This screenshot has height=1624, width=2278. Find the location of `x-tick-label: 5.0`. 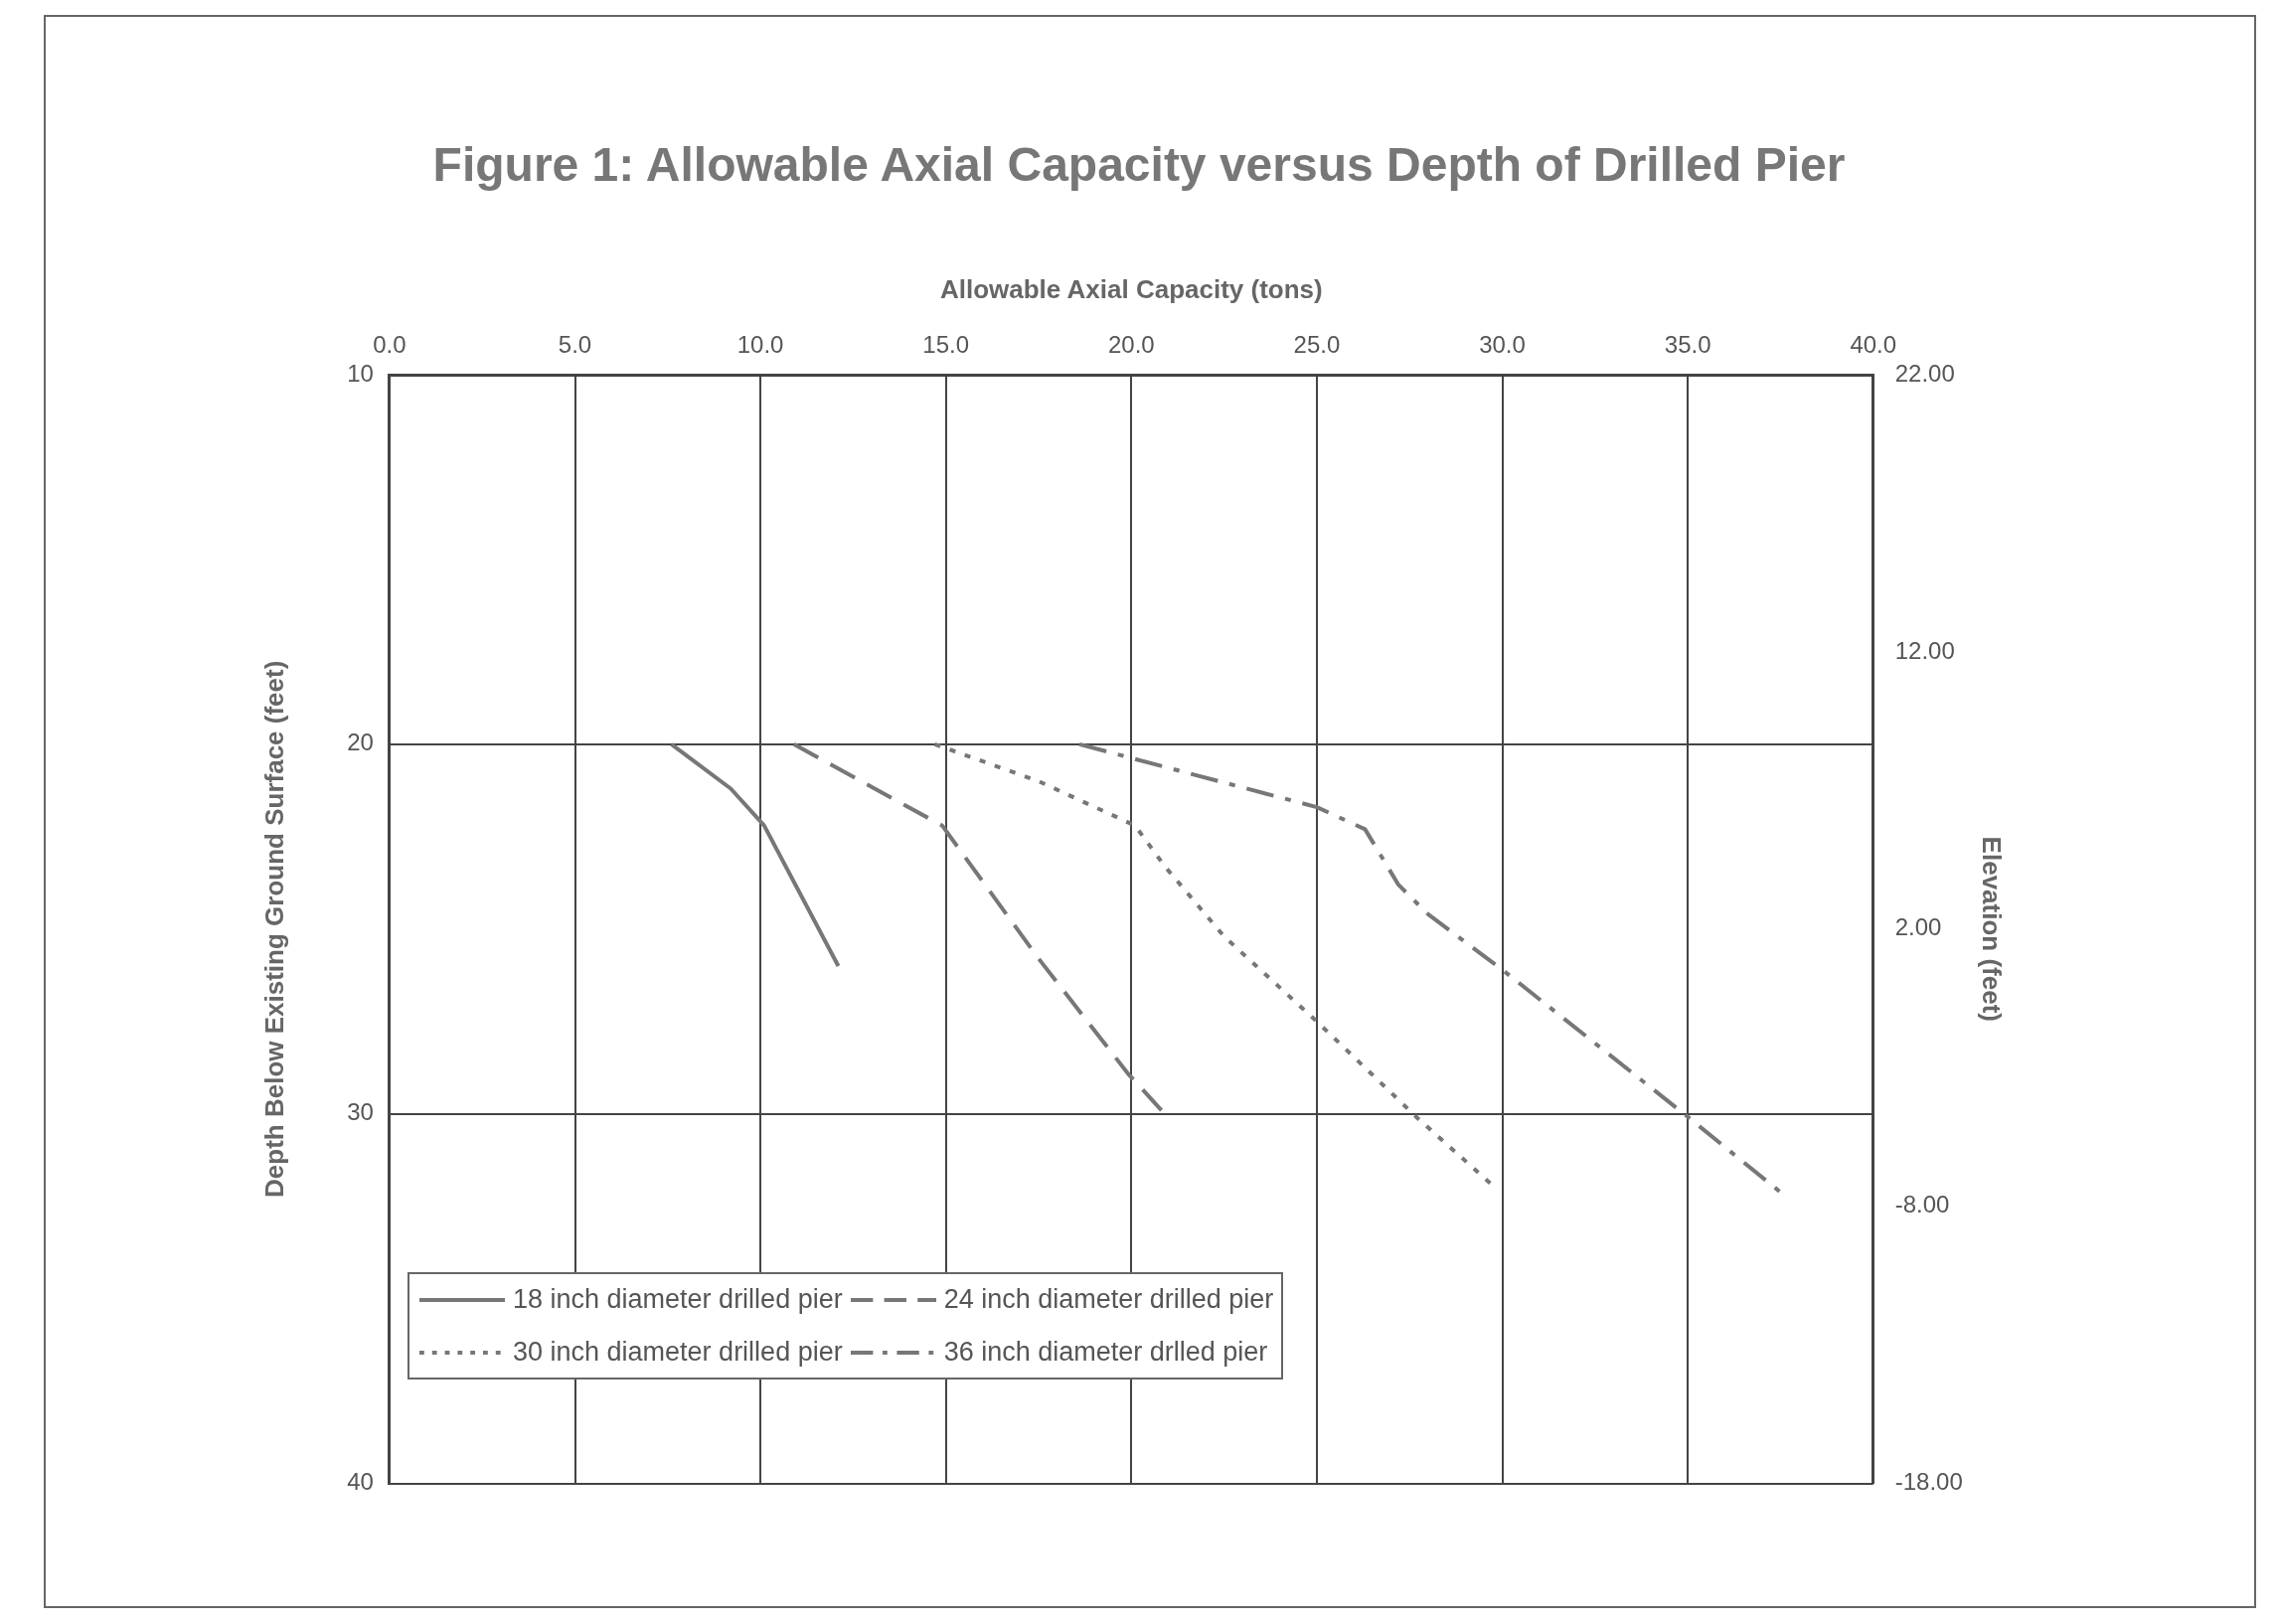

x-tick-label: 5.0 is located at coordinates (575, 345).